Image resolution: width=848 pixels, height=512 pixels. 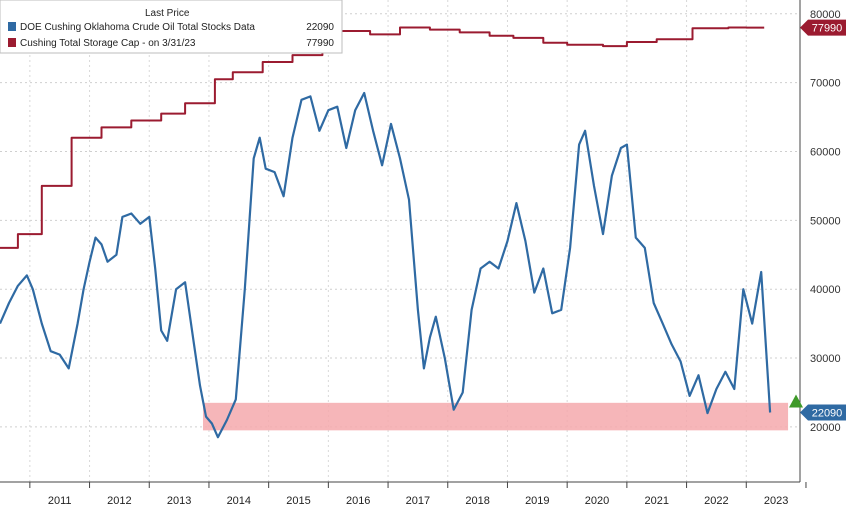 I want to click on band-layer, so click(x=495, y=416).